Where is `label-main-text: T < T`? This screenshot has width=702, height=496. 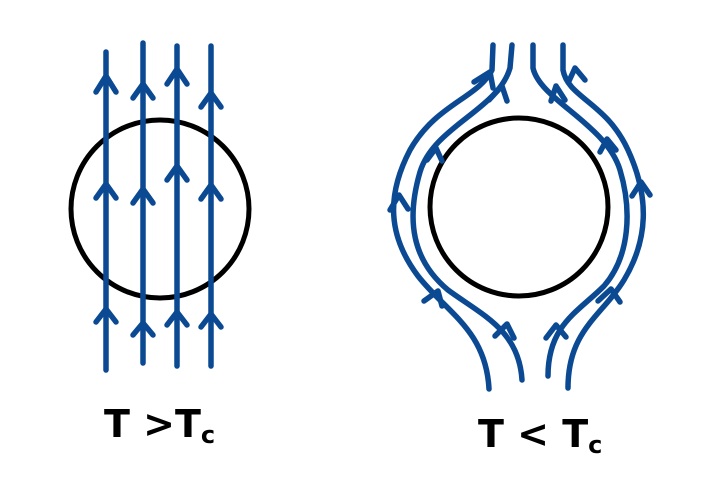 label-main-text: T < T is located at coordinates (533, 434).